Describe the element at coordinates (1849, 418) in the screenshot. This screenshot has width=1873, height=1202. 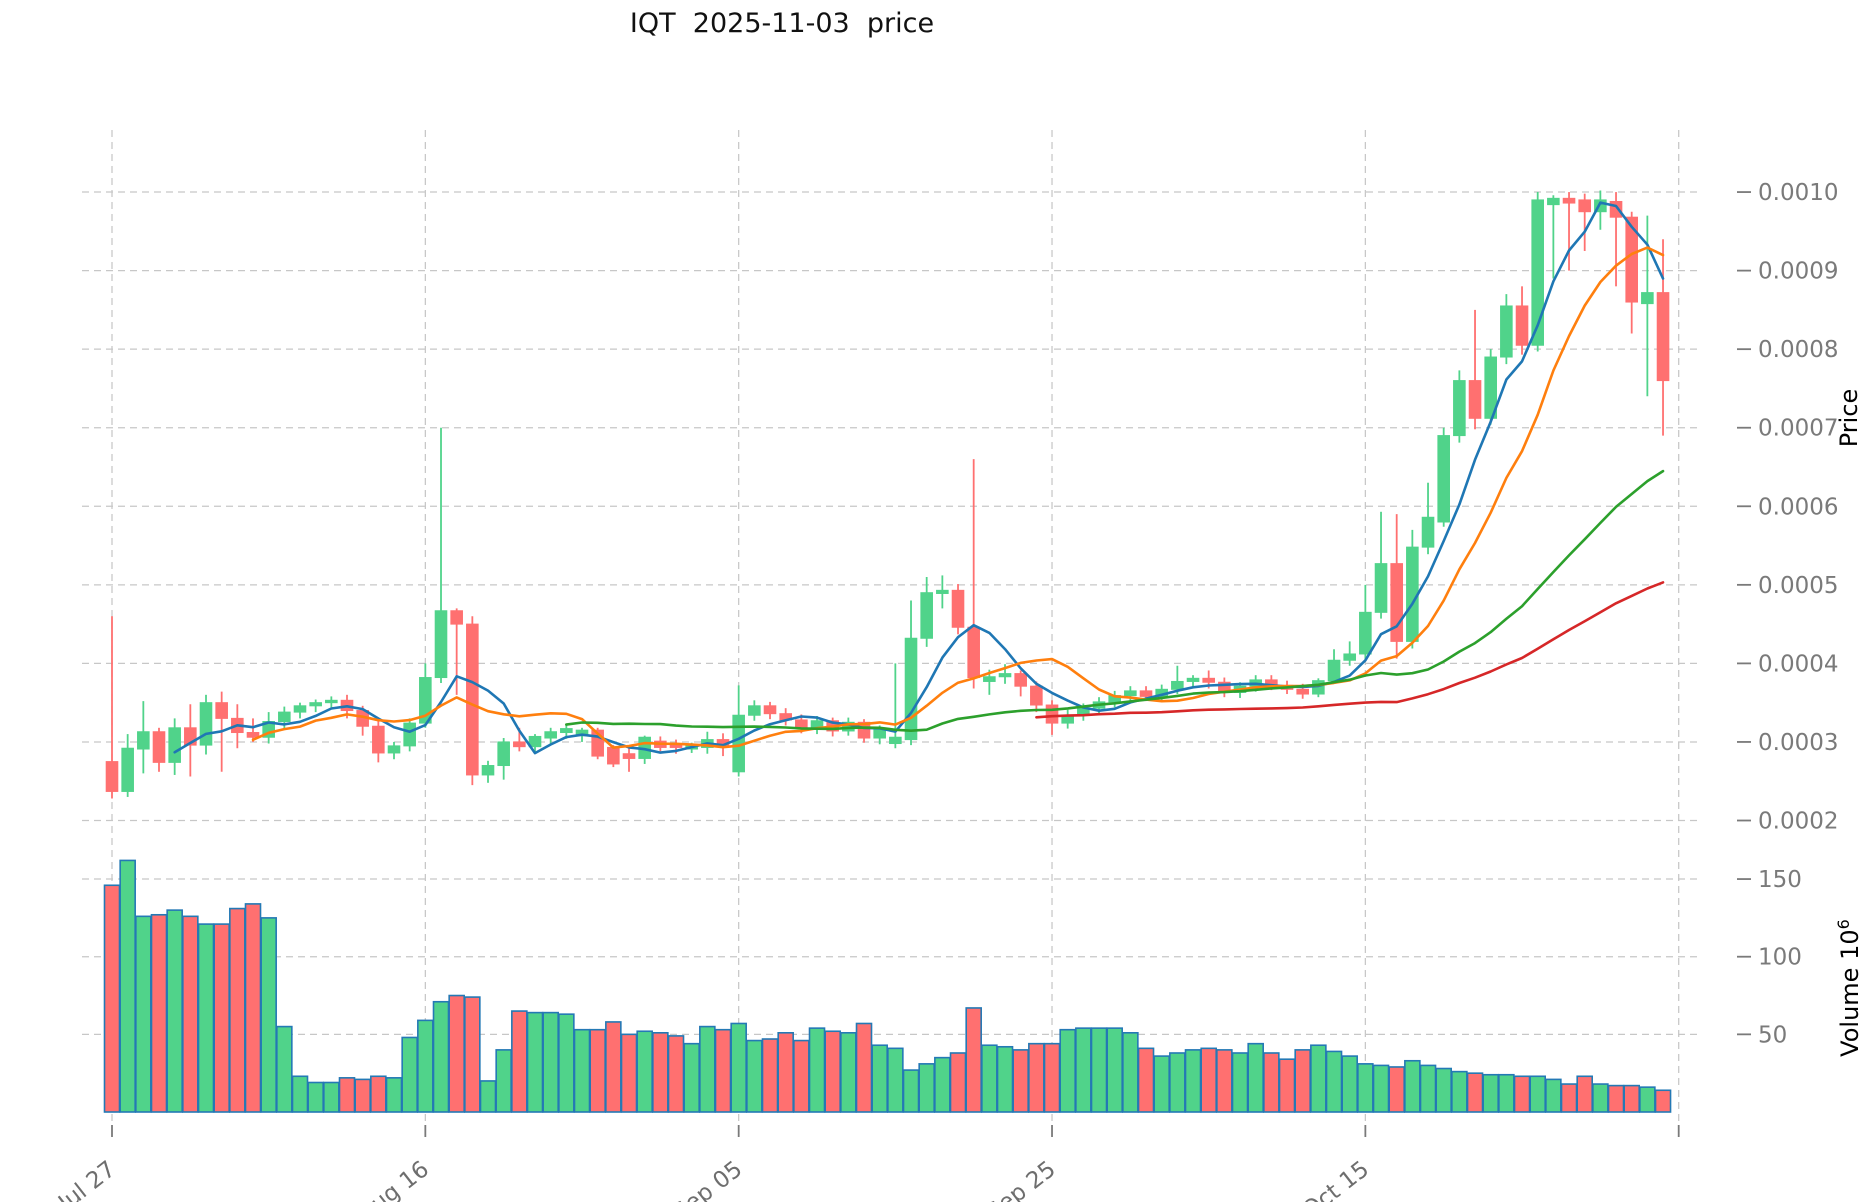
I see `price-axis-title: Price` at that location.